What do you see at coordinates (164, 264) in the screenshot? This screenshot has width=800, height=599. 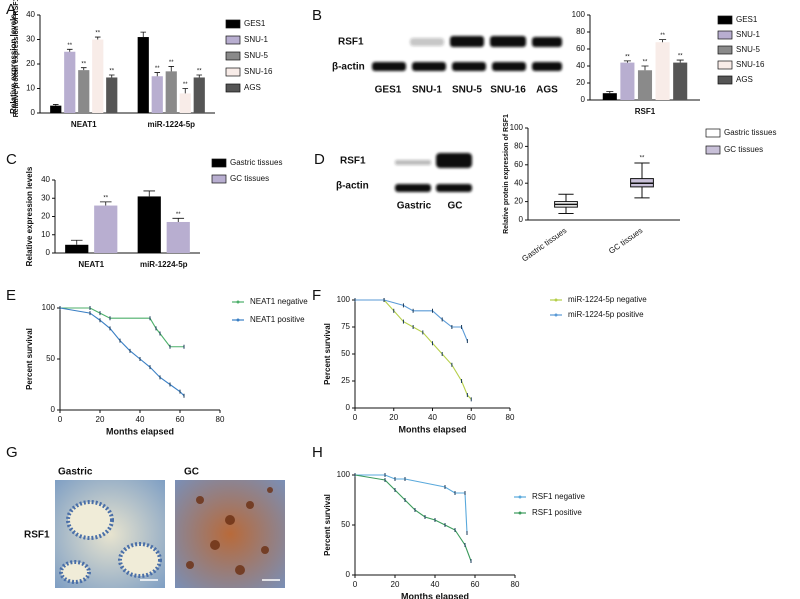 I see `x-tick-label: miR-1224-5p` at bounding box center [164, 264].